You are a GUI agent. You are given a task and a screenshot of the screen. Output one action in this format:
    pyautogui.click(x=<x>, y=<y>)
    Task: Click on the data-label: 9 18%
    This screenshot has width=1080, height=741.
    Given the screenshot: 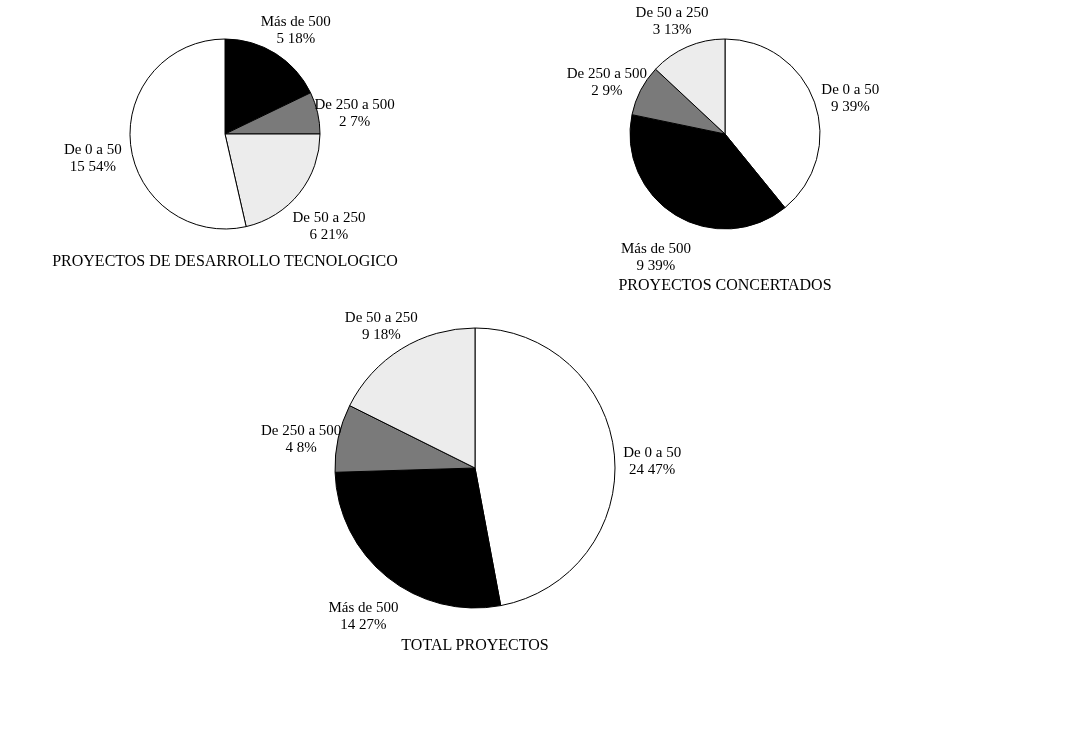 What is the action you would take?
    pyautogui.click(x=381, y=333)
    